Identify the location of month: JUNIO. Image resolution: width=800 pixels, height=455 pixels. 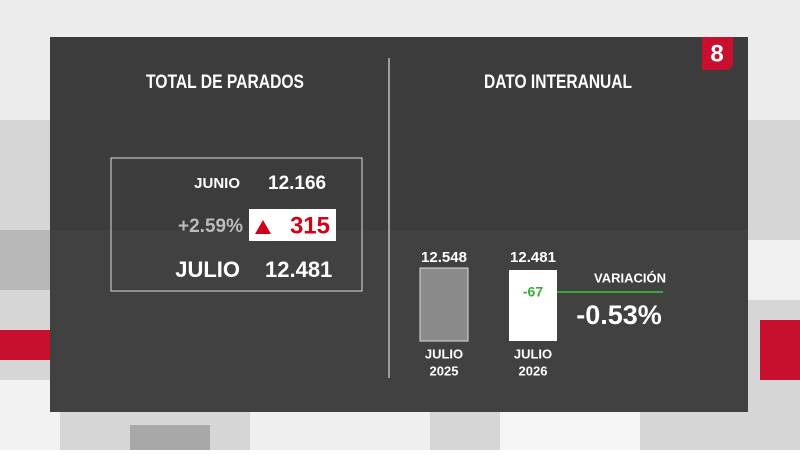
(217, 183).